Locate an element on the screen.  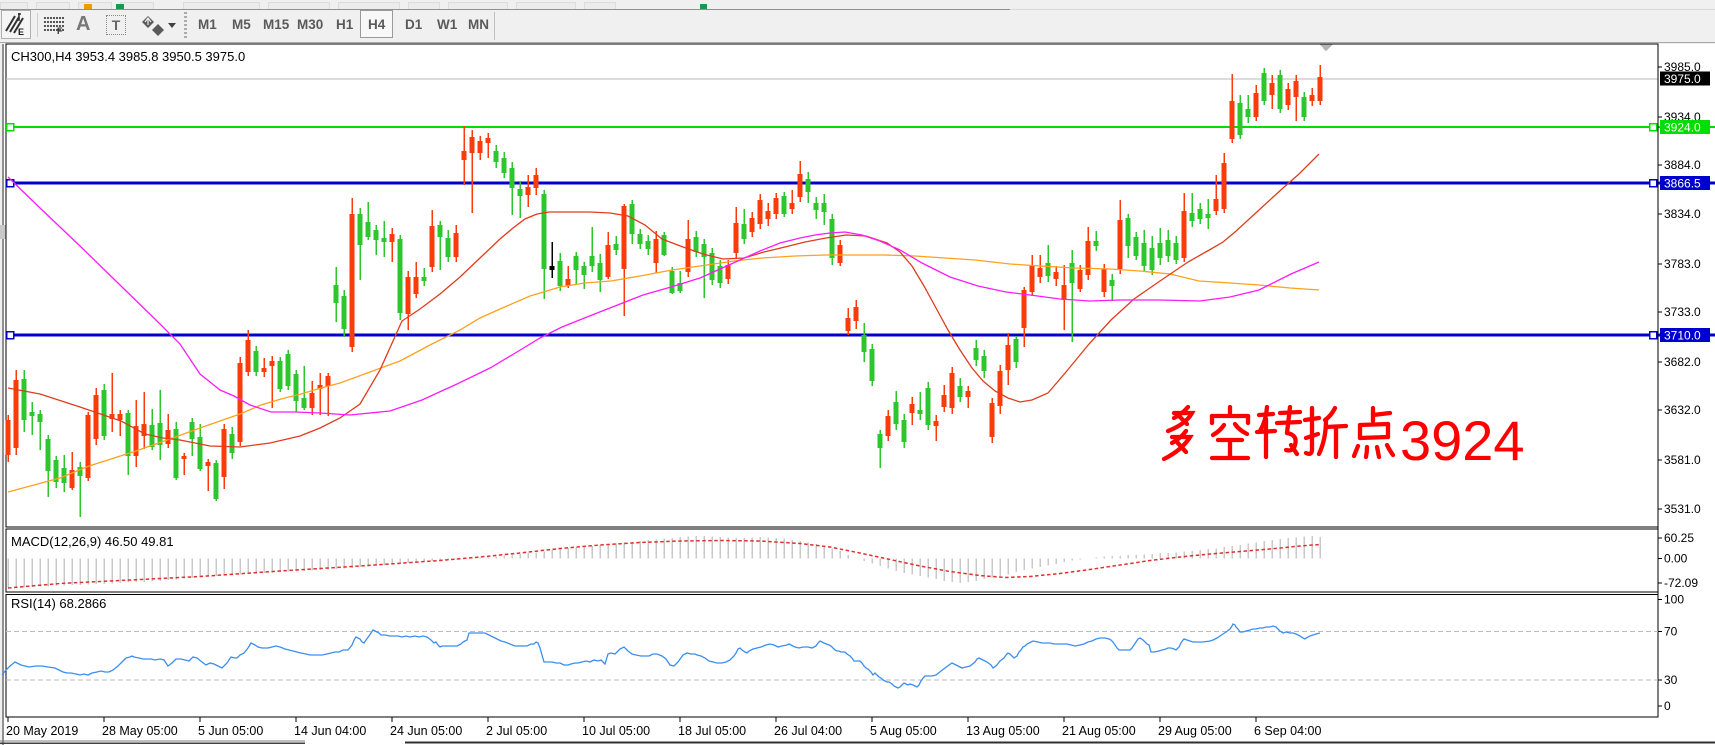
svg-text: 70 is located at coordinates (1671, 632).